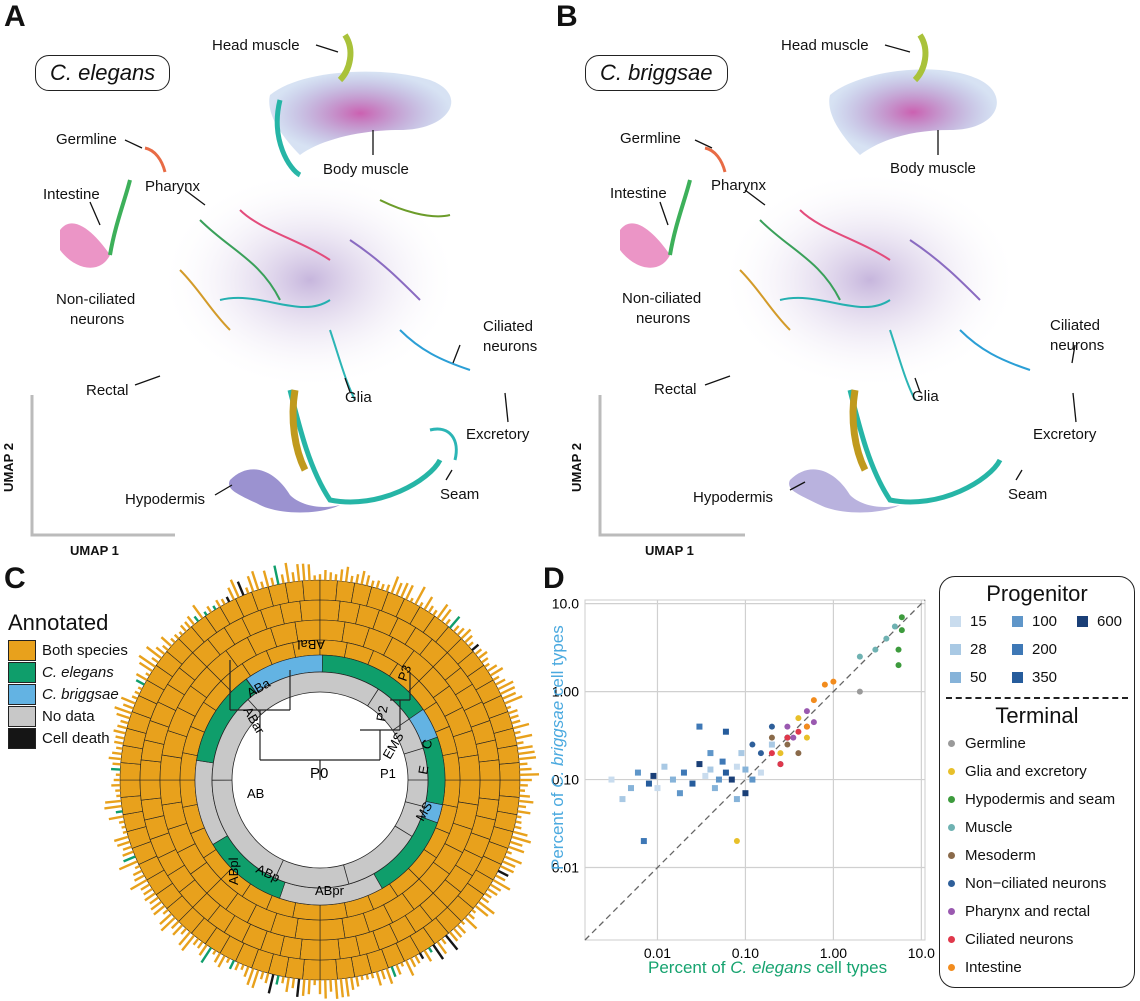  I want to click on scatter-xtick-label: 0.01, so click(657, 953).